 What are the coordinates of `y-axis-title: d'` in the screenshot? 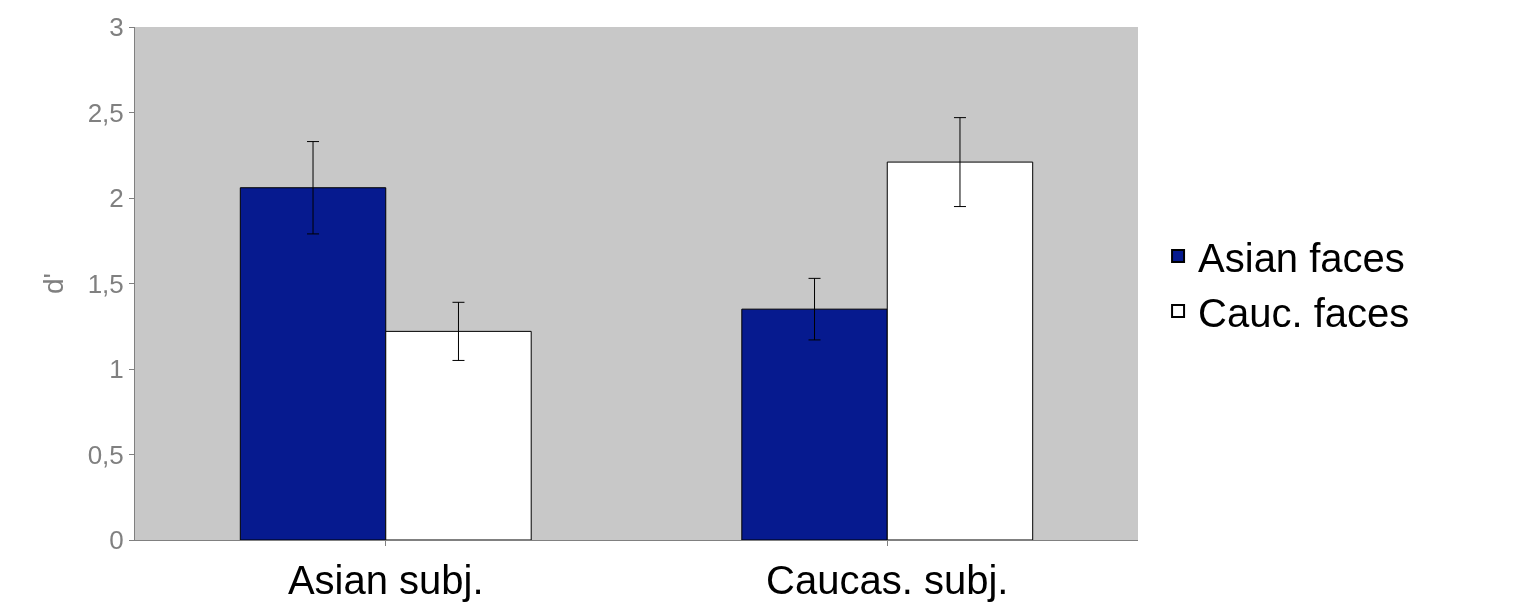 It's located at (54, 283).